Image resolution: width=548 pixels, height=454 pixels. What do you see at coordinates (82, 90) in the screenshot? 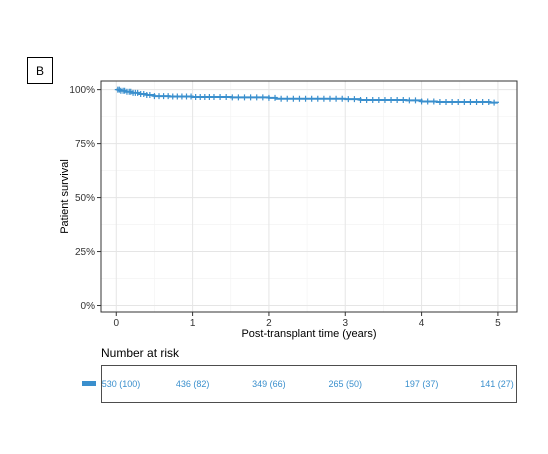
I see `y-tick-label: 100%` at bounding box center [82, 90].